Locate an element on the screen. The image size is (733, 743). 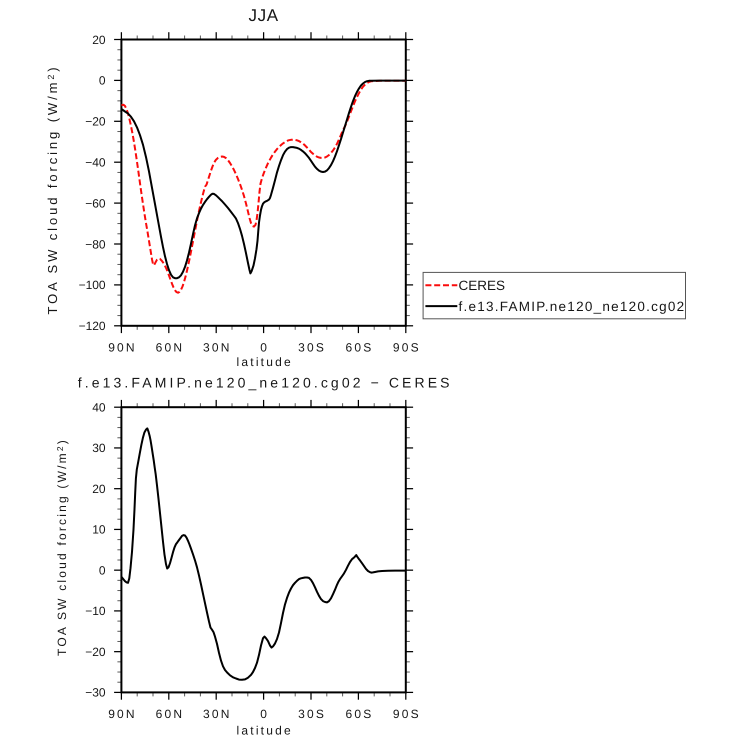
svg-text: −60 is located at coordinates (95, 203).